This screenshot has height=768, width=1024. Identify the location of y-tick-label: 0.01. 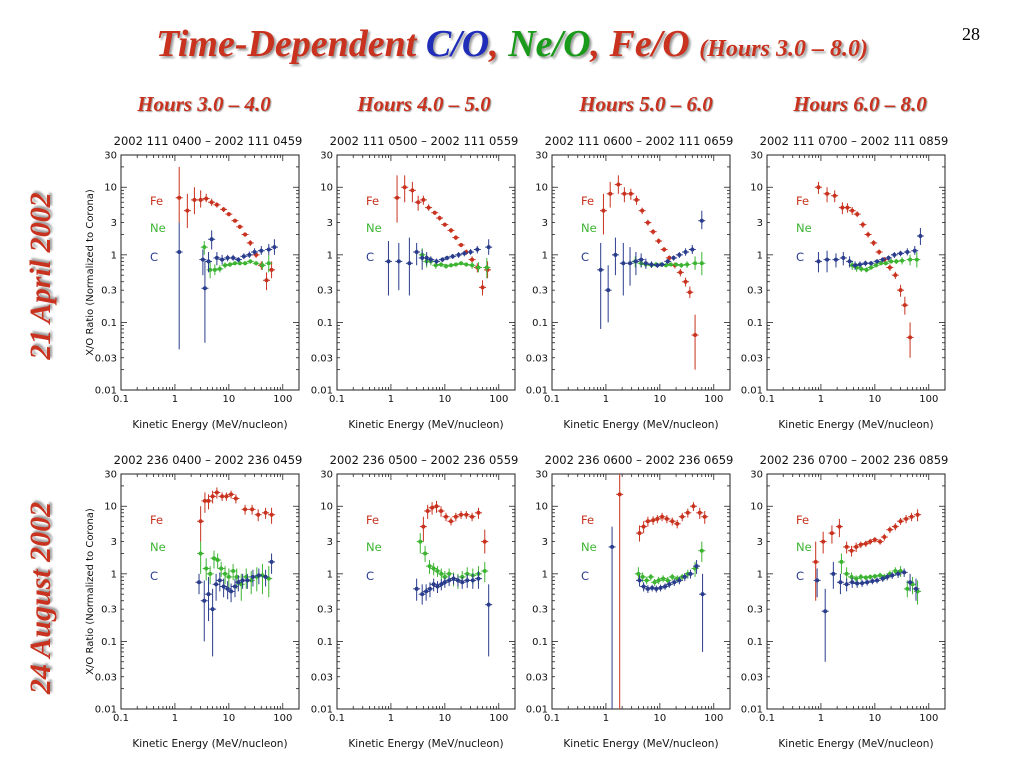
(322, 391).